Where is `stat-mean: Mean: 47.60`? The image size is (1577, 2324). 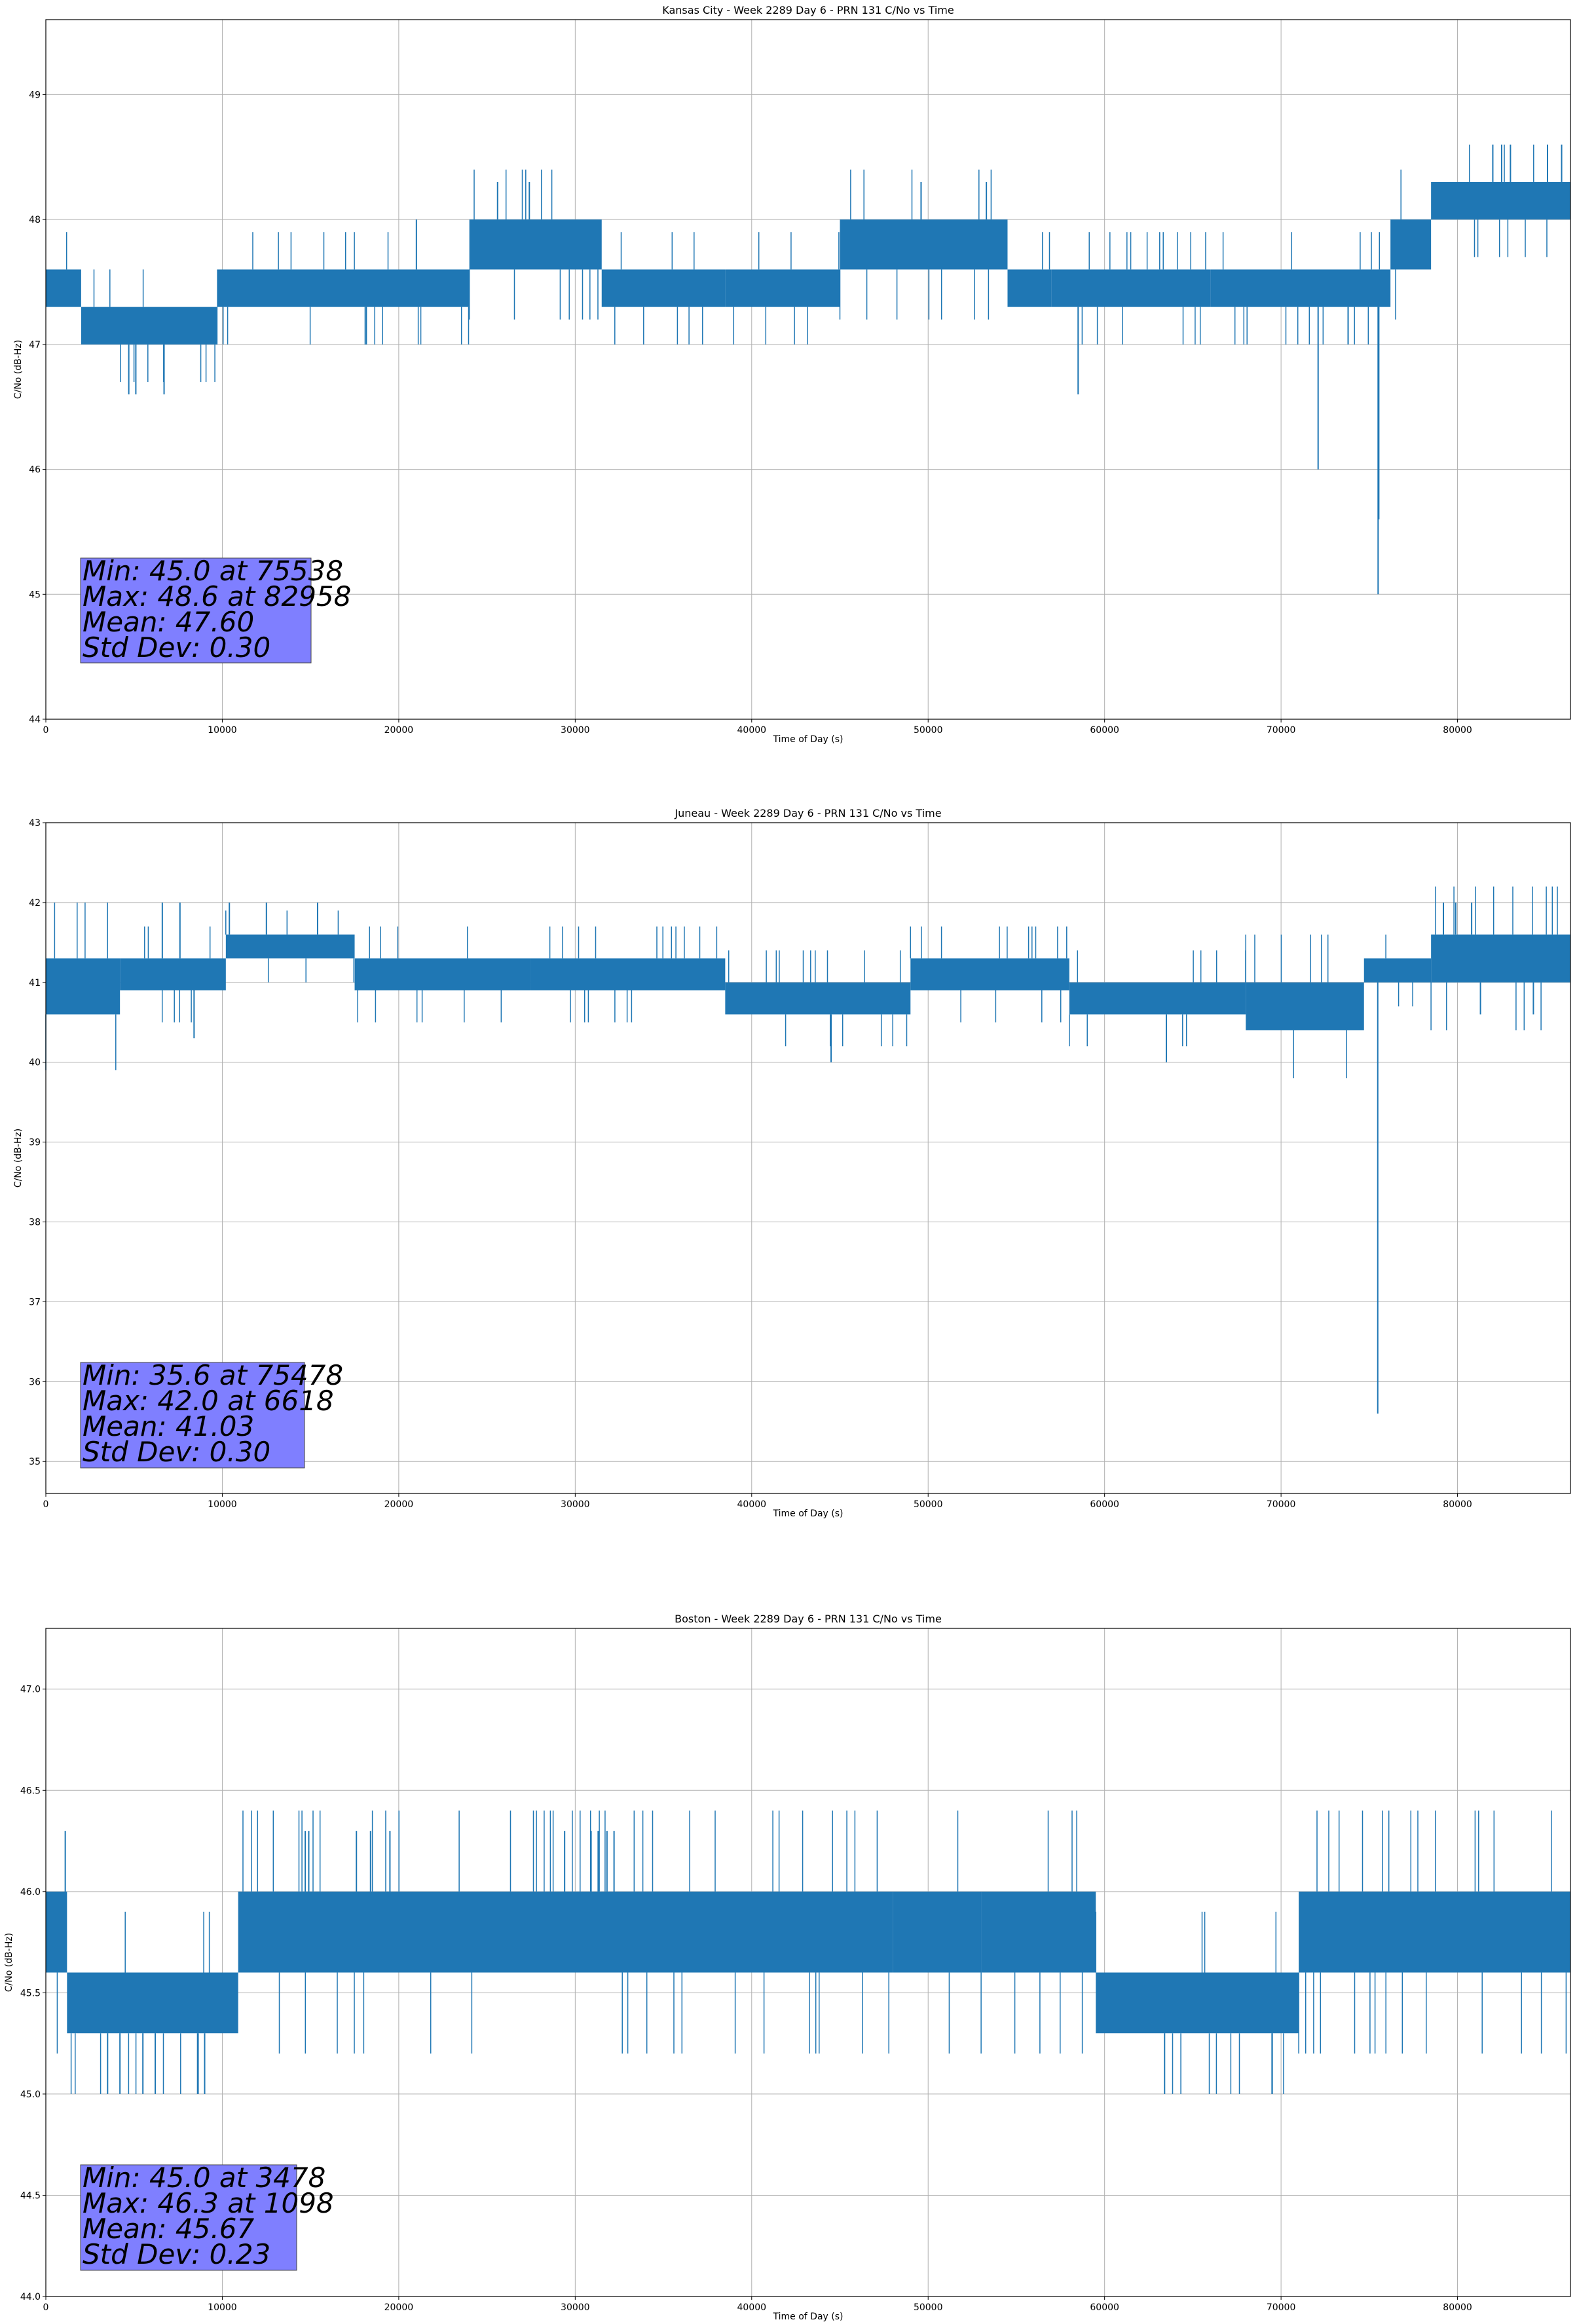 stat-mean: Mean: 47.60 is located at coordinates (168, 622).